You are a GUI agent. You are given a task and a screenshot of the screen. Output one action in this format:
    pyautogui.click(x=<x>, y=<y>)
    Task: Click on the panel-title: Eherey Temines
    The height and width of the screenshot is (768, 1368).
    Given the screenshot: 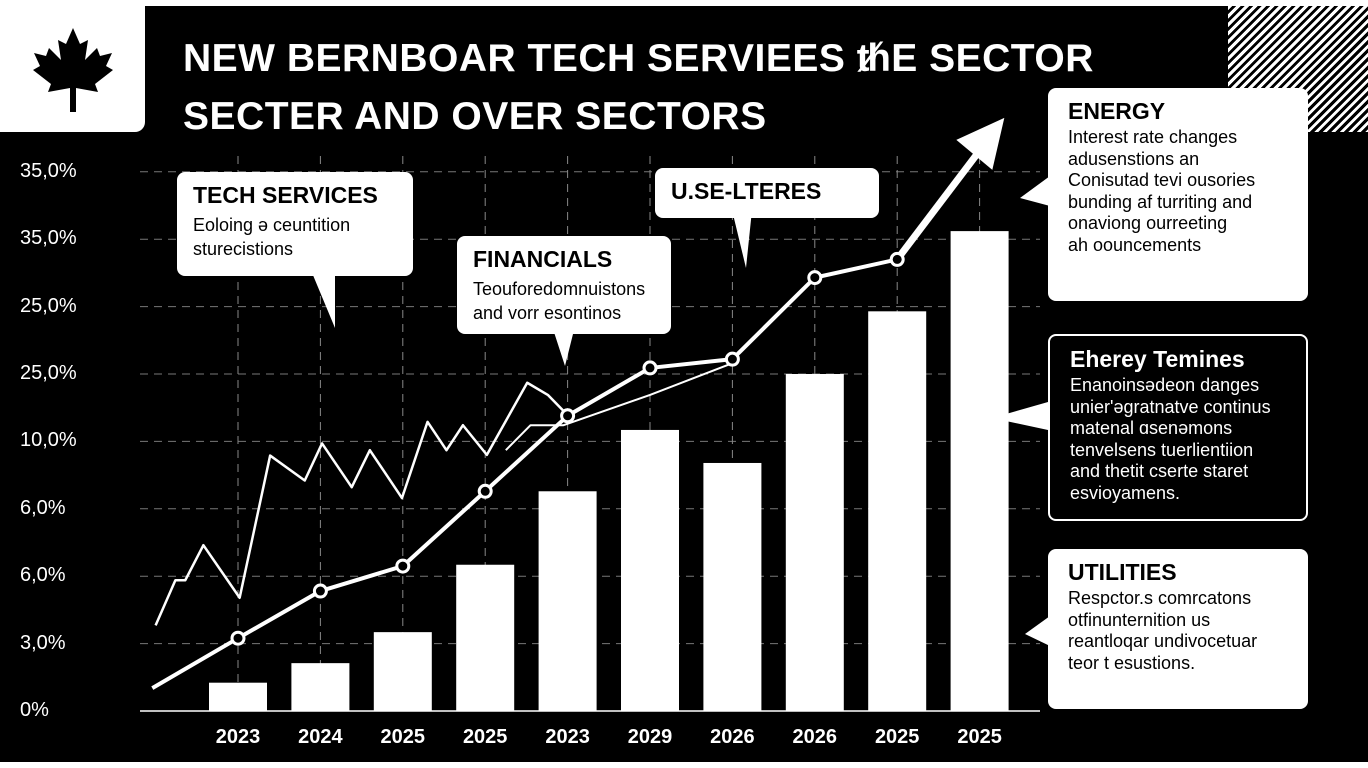 What is the action you would take?
    pyautogui.click(x=1157, y=359)
    